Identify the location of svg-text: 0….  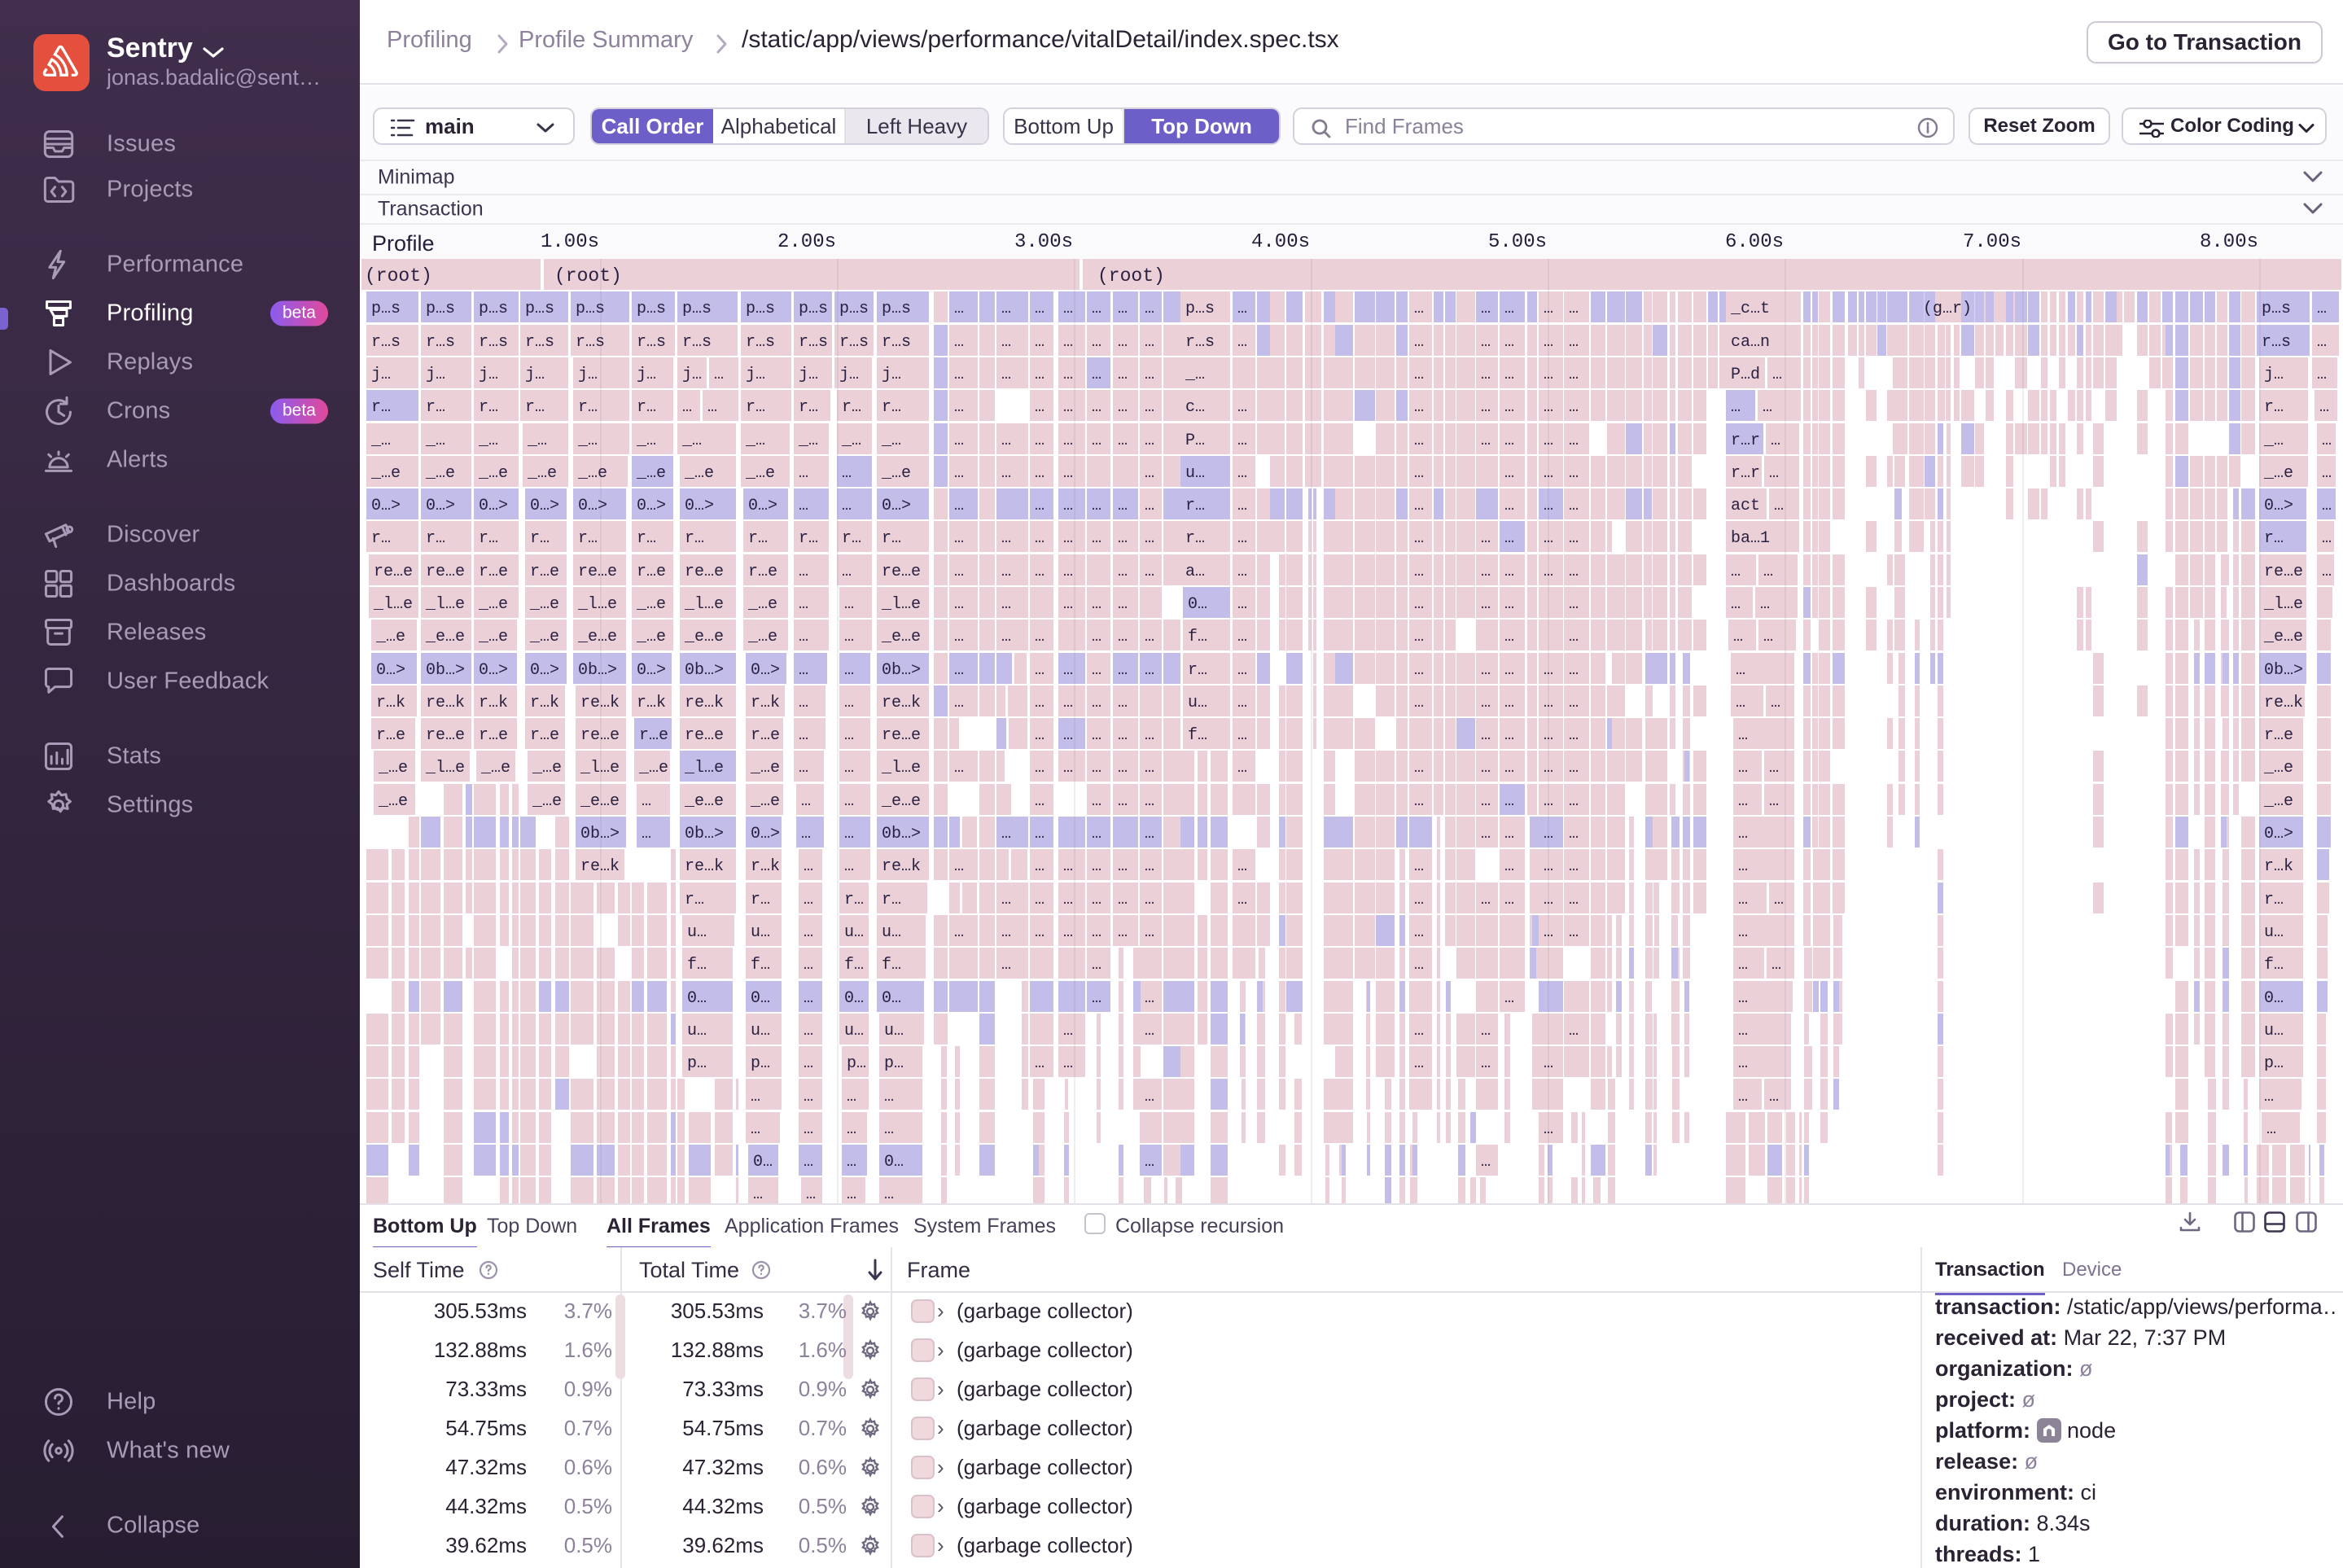
(891, 999).